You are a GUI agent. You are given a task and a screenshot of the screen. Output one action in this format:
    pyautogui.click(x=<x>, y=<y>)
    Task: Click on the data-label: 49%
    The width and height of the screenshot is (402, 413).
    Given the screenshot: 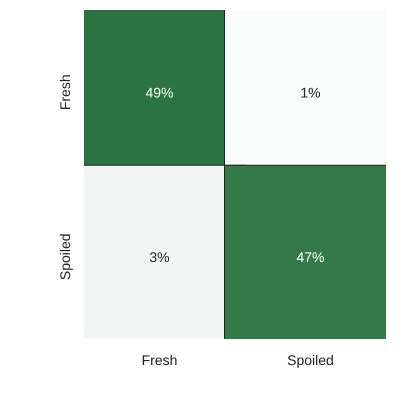 What is the action you would take?
    pyautogui.click(x=159, y=92)
    